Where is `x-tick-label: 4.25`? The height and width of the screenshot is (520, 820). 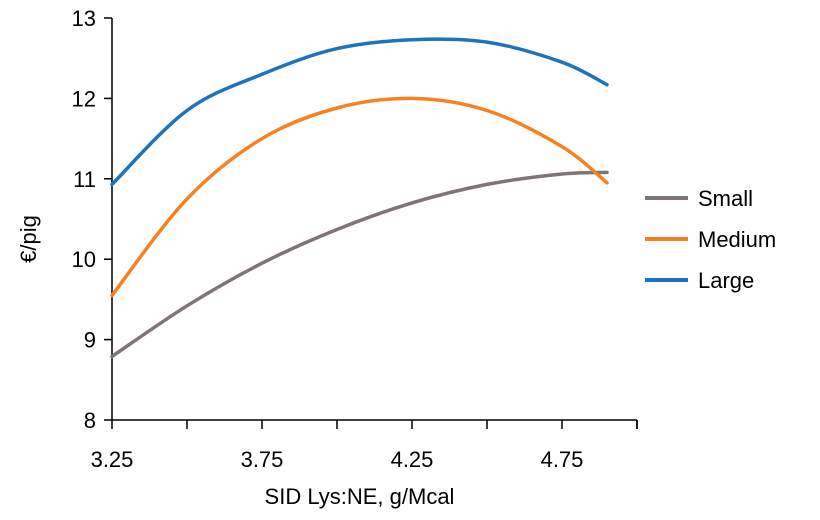
x-tick-label: 4.25 is located at coordinates (412, 459).